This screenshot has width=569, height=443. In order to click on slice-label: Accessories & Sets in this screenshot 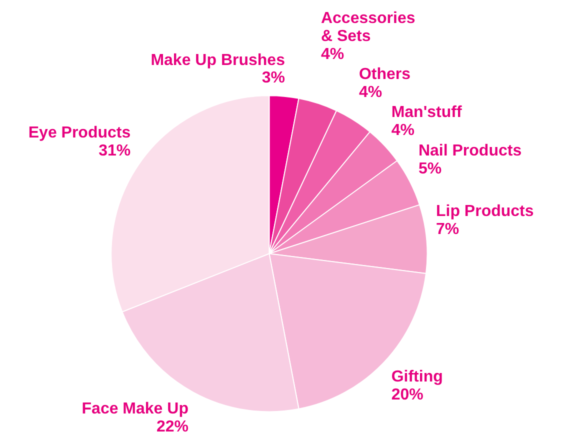, I will do `click(368, 28)`.